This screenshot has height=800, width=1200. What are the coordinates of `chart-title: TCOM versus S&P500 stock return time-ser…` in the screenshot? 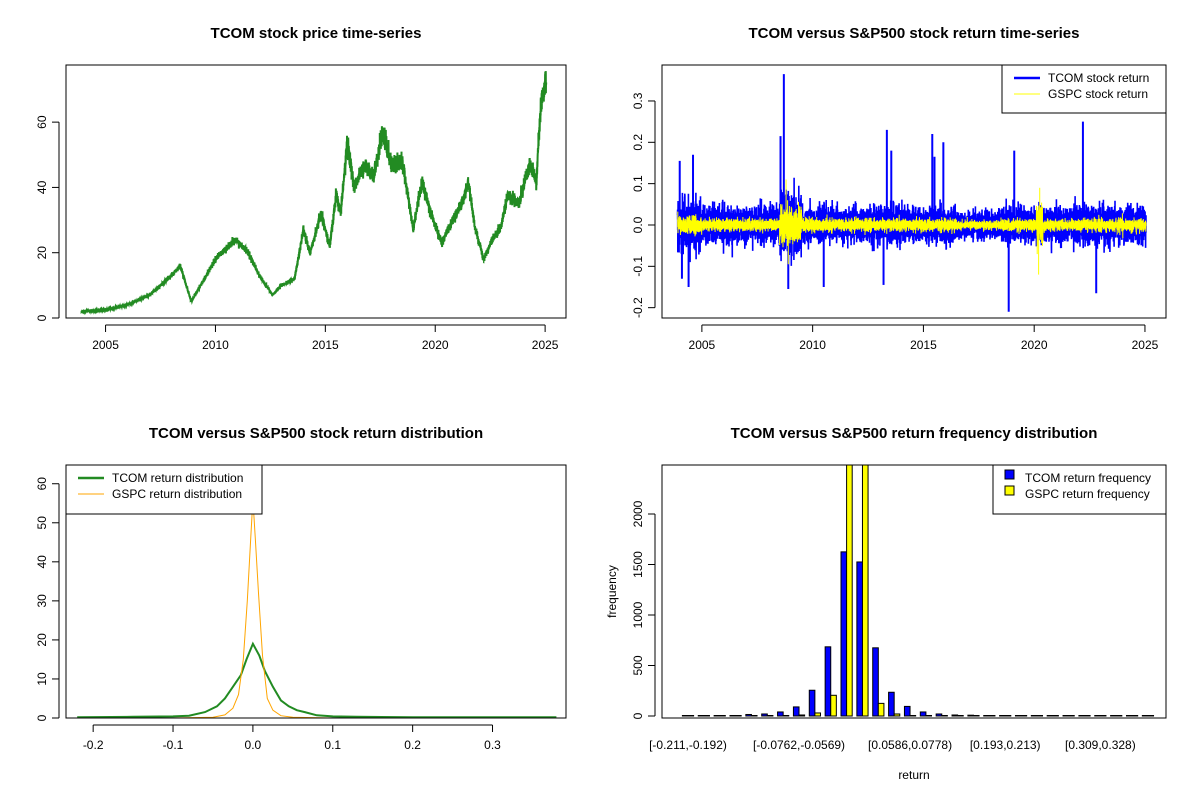 It's located at (914, 33).